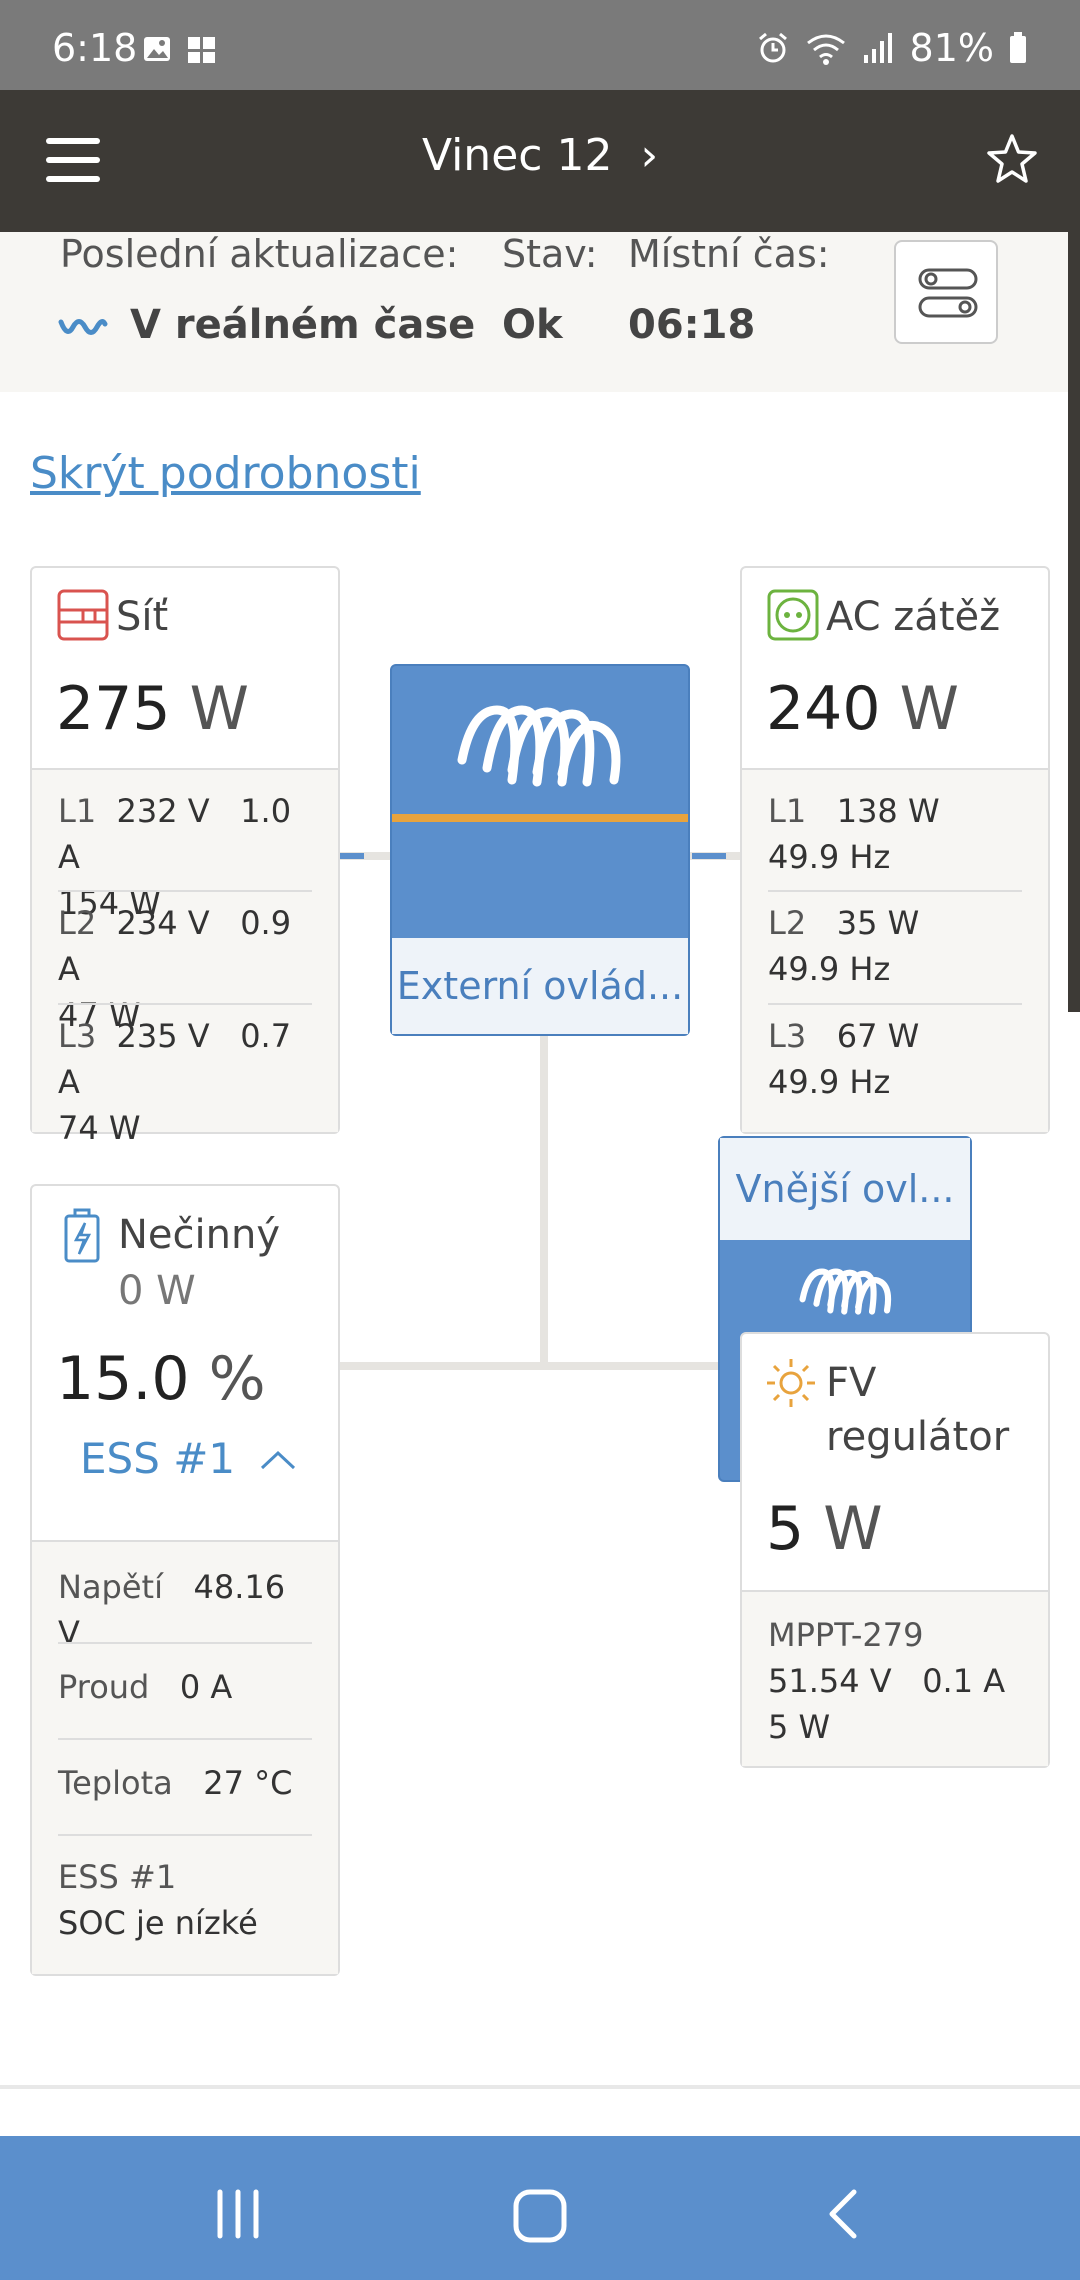 The width and height of the screenshot is (1080, 2280). Describe the element at coordinates (649, 155) in the screenshot. I see `chevron-right-icon: ›` at that location.